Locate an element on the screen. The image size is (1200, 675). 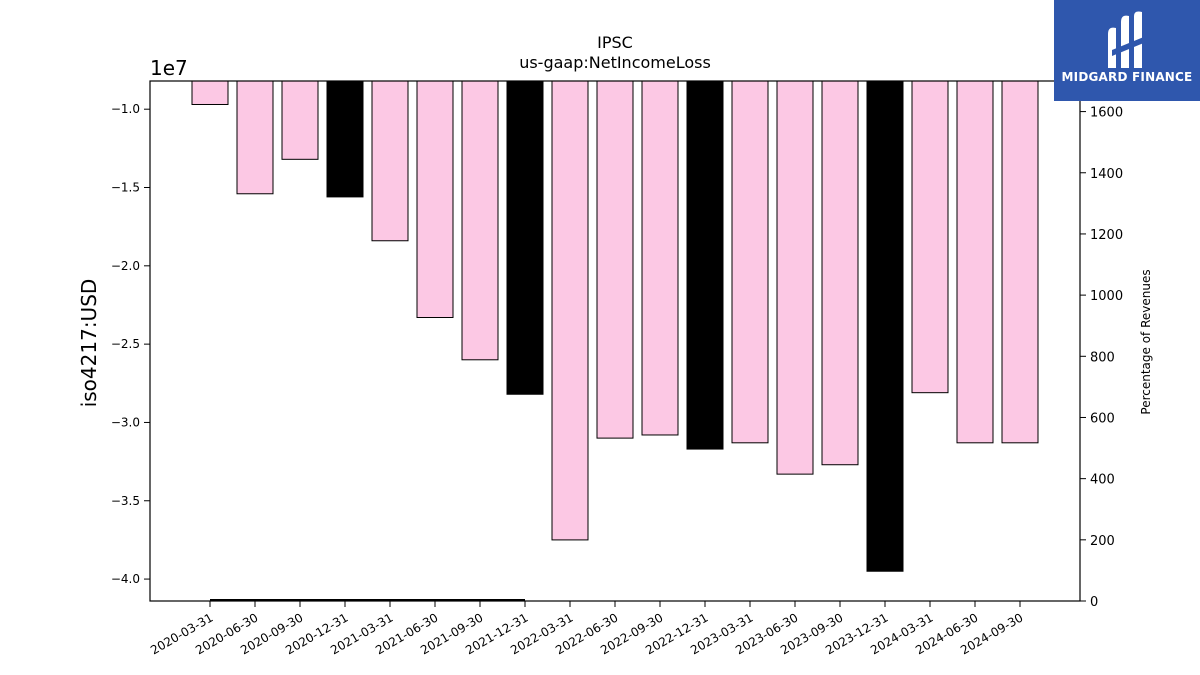
y-tick-label: −3.0 is located at coordinates (125, 422).